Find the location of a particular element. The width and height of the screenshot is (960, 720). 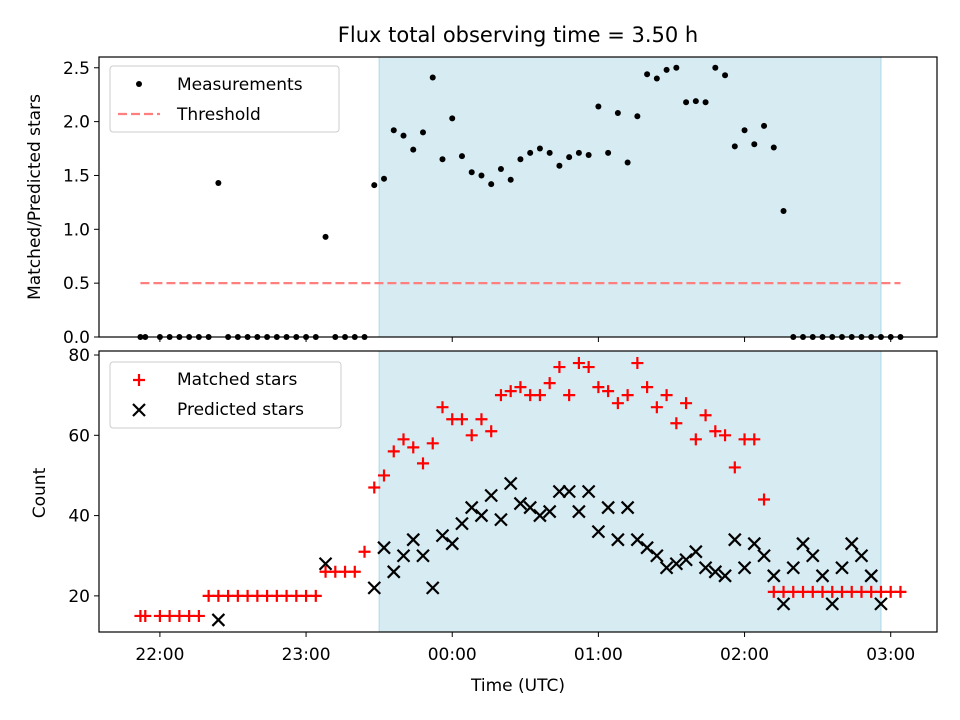

bottom-x-tick-label: 22:00 is located at coordinates (159, 655).